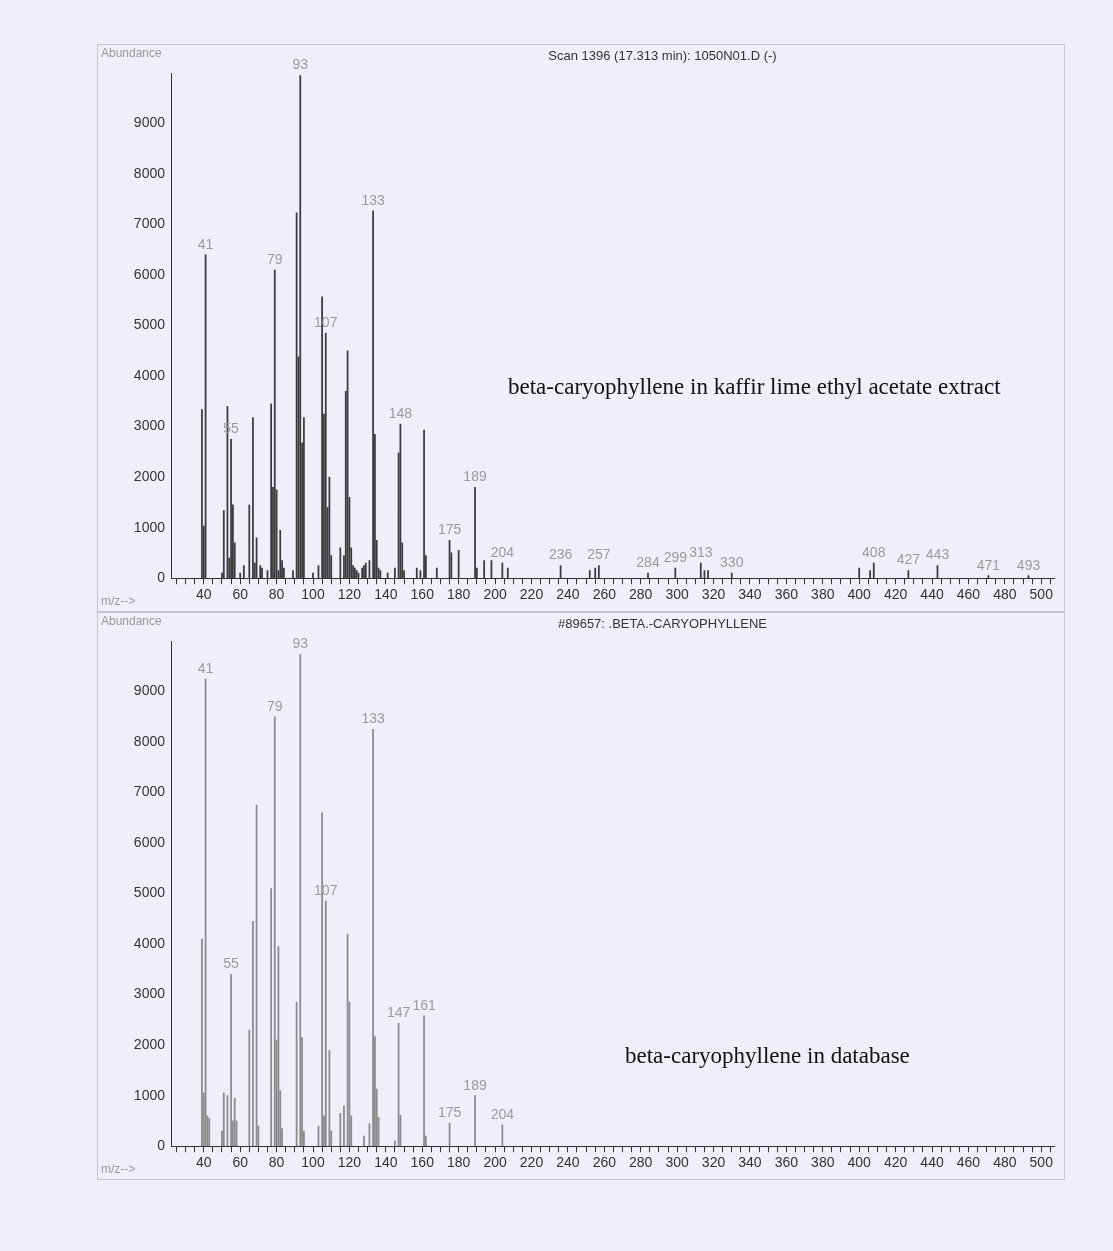 This screenshot has height=1251, width=1113. Describe the element at coordinates (648, 562) in the screenshot. I see `annotation: 284` at that location.